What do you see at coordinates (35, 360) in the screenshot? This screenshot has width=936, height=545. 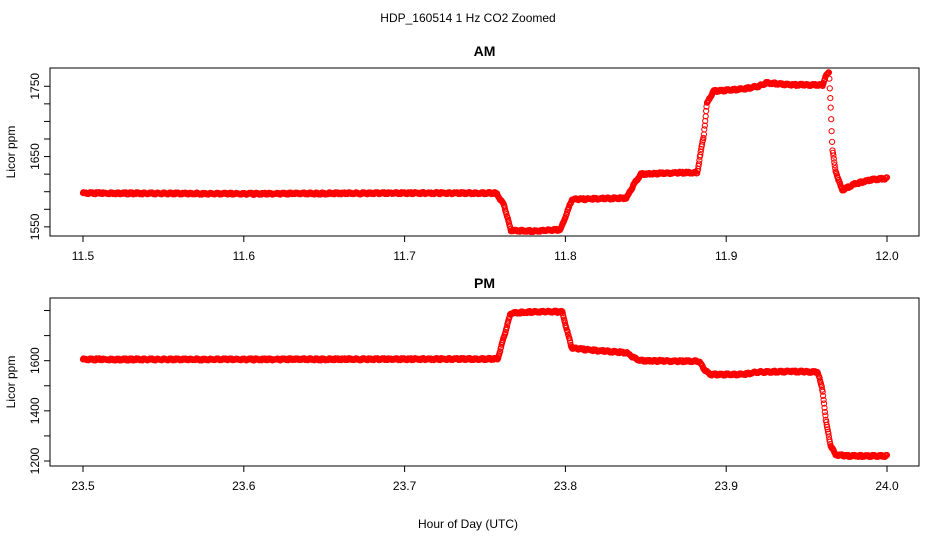 I see `y-tick-label: 1600` at bounding box center [35, 360].